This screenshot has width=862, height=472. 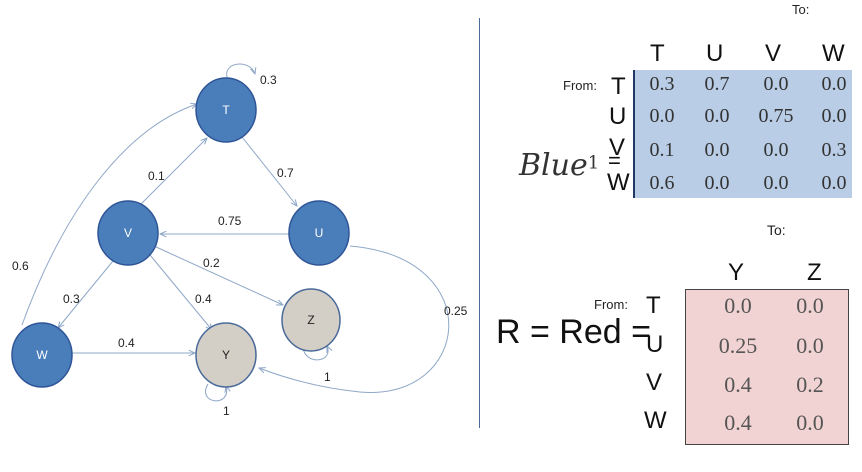 I want to click on edge-label-Y-Y: 1, so click(x=226, y=411).